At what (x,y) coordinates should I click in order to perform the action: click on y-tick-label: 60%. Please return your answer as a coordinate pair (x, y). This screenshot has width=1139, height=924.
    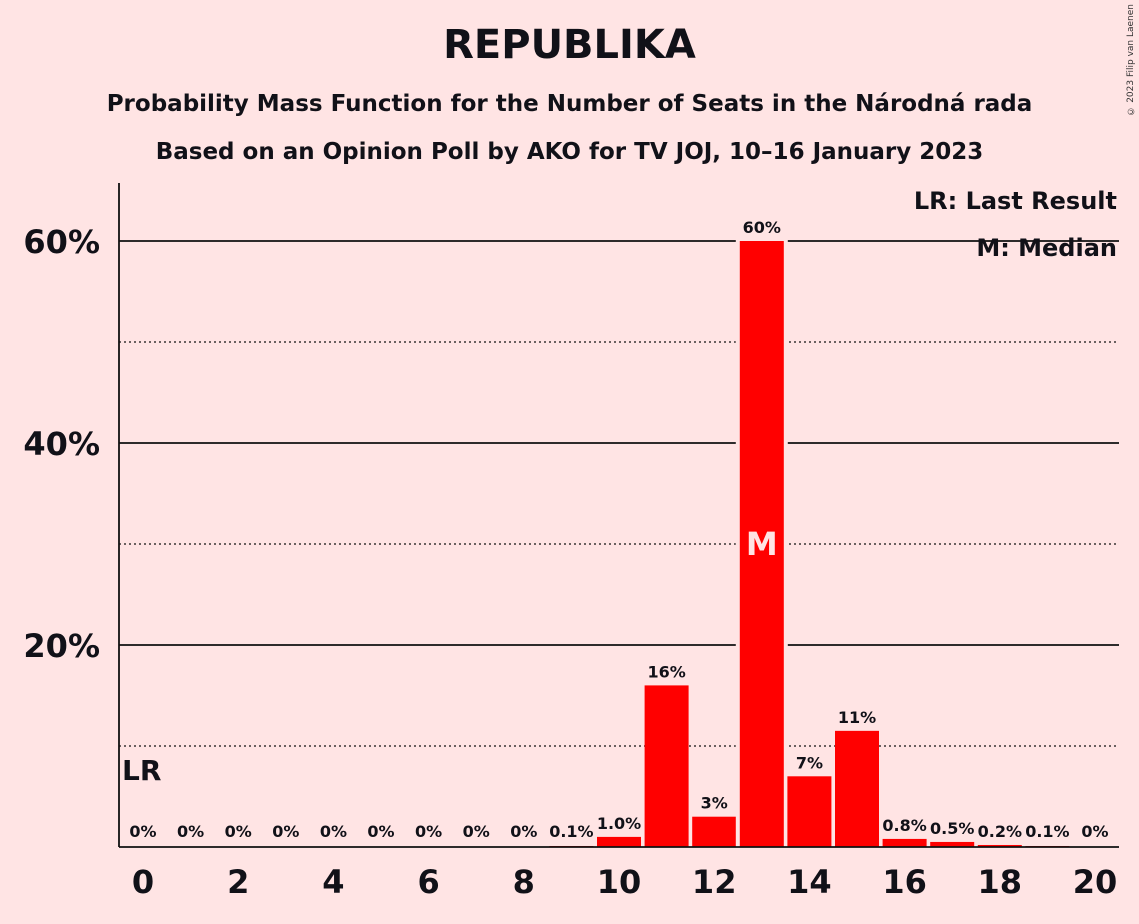
    Looking at the image, I should click on (61, 242).